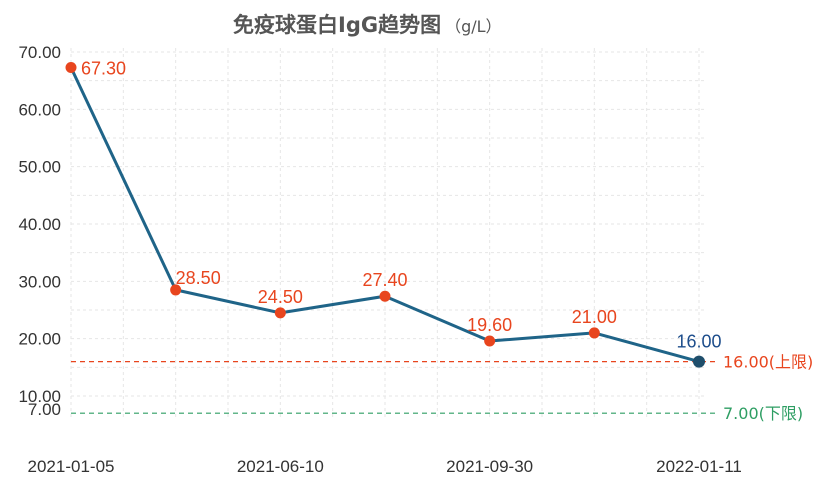 The width and height of the screenshot is (828, 486). Describe the element at coordinates (39, 52) in the screenshot. I see `y-tick-label: 70.00` at that location.